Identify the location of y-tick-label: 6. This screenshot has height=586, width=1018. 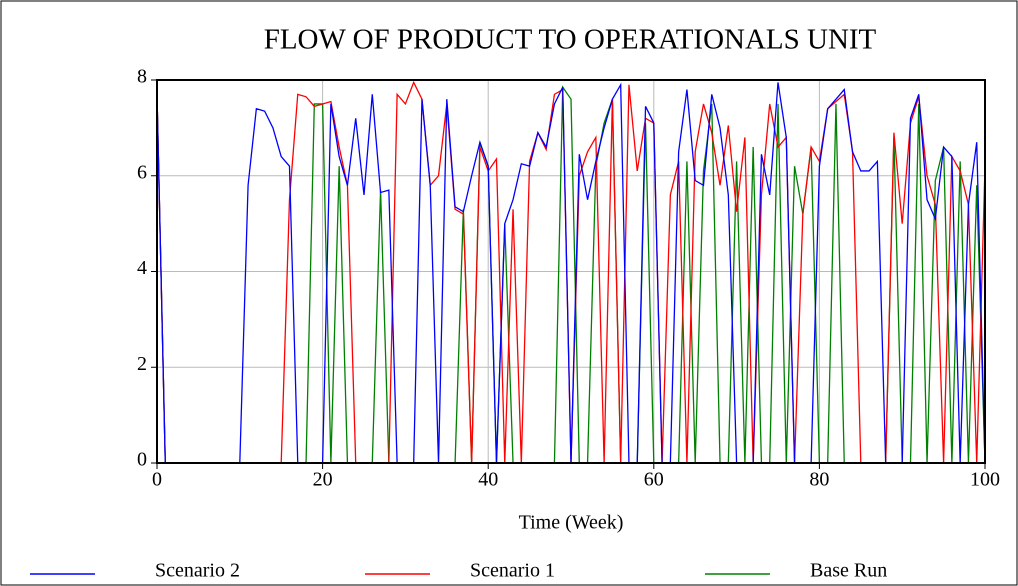
(142, 172).